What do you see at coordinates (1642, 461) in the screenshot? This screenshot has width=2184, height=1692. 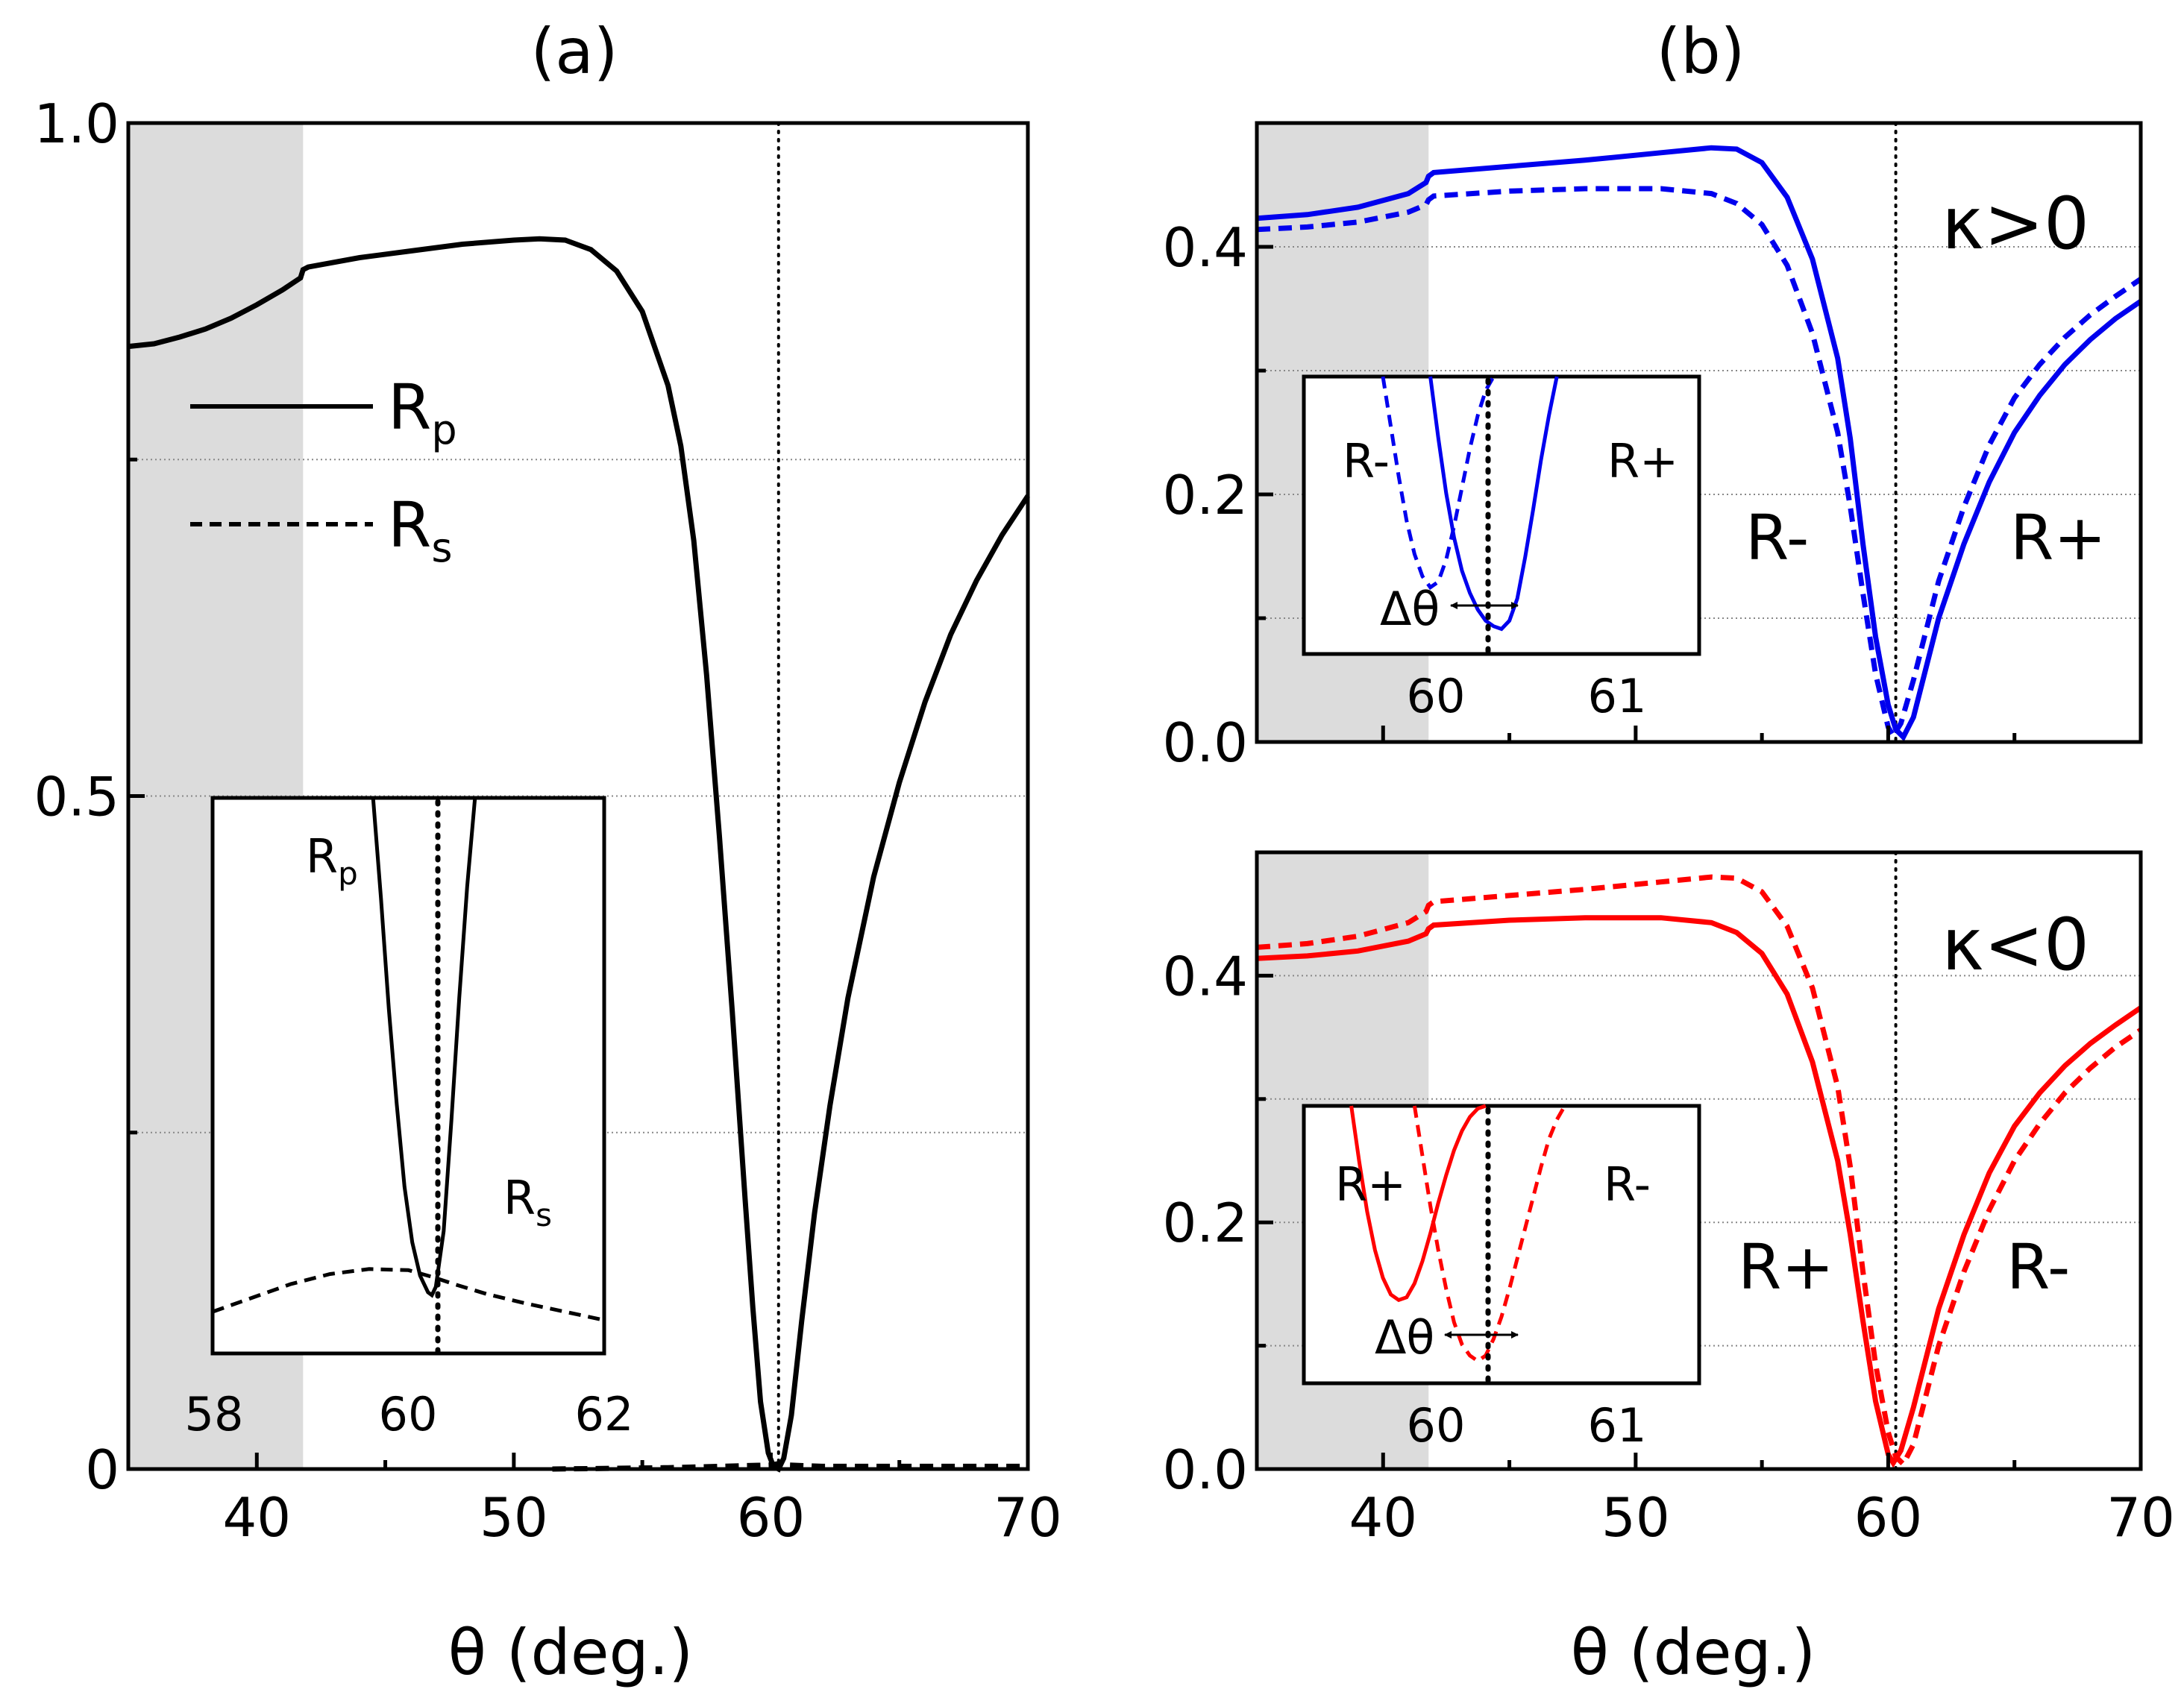 I see `inset-b-top-right-label: R+` at bounding box center [1642, 461].